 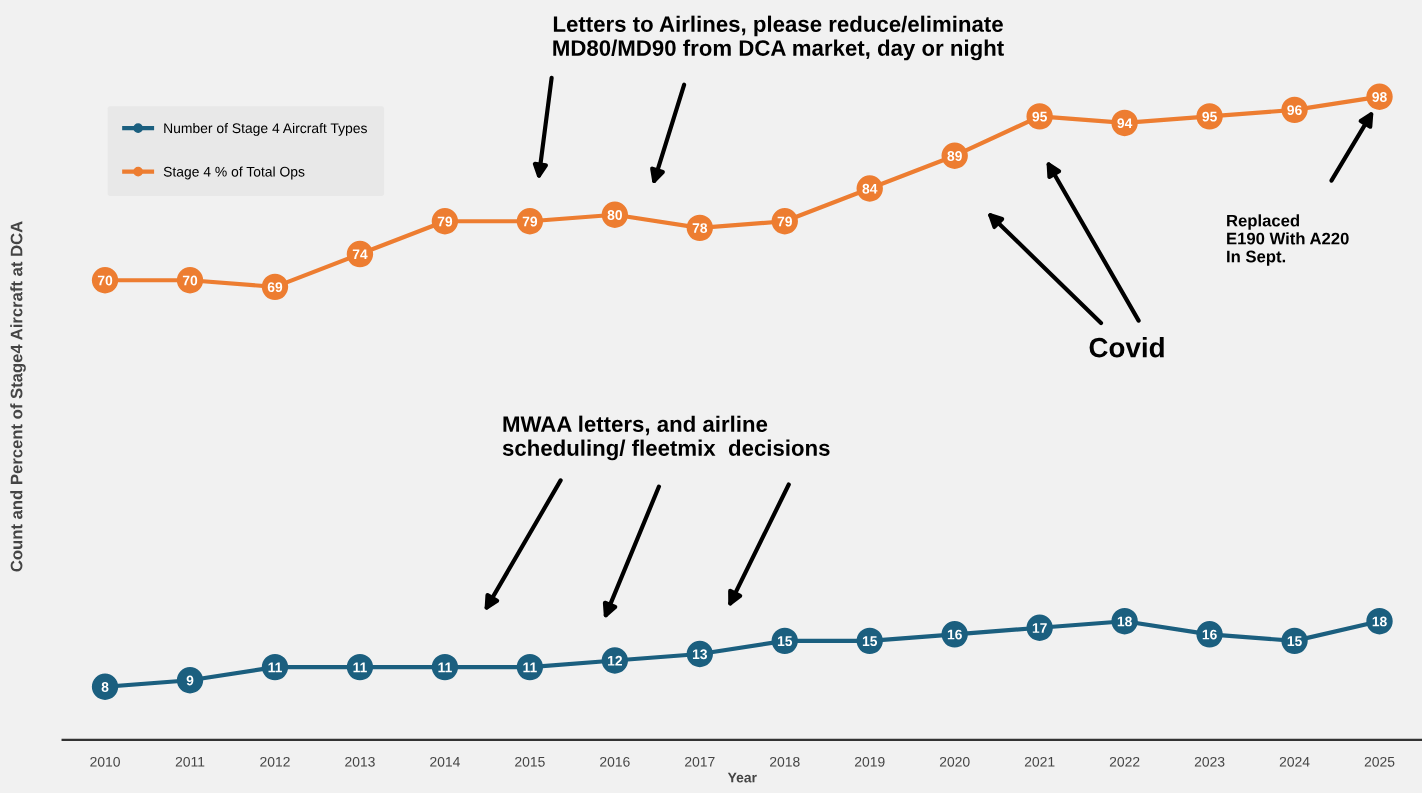 I want to click on data-label: 96, so click(x=1294, y=110).